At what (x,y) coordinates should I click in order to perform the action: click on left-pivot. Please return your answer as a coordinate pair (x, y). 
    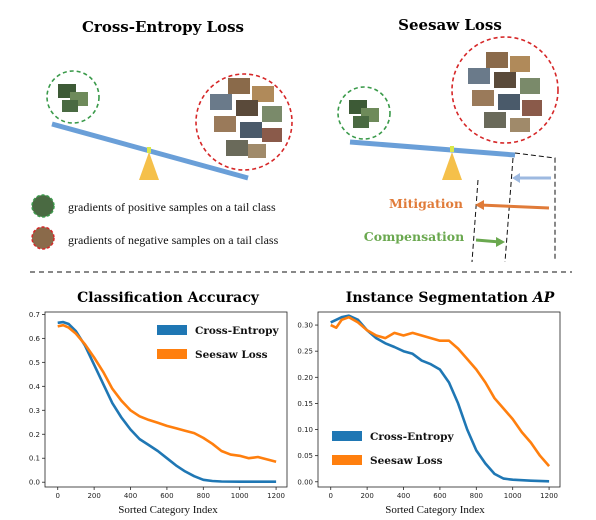
    Looking at the image, I should click on (149, 166).